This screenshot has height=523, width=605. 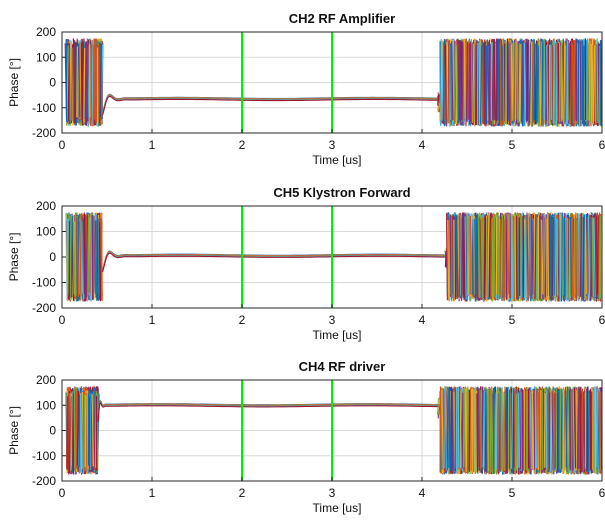 I want to click on chart-title: CH4 RF driver, so click(x=342, y=366).